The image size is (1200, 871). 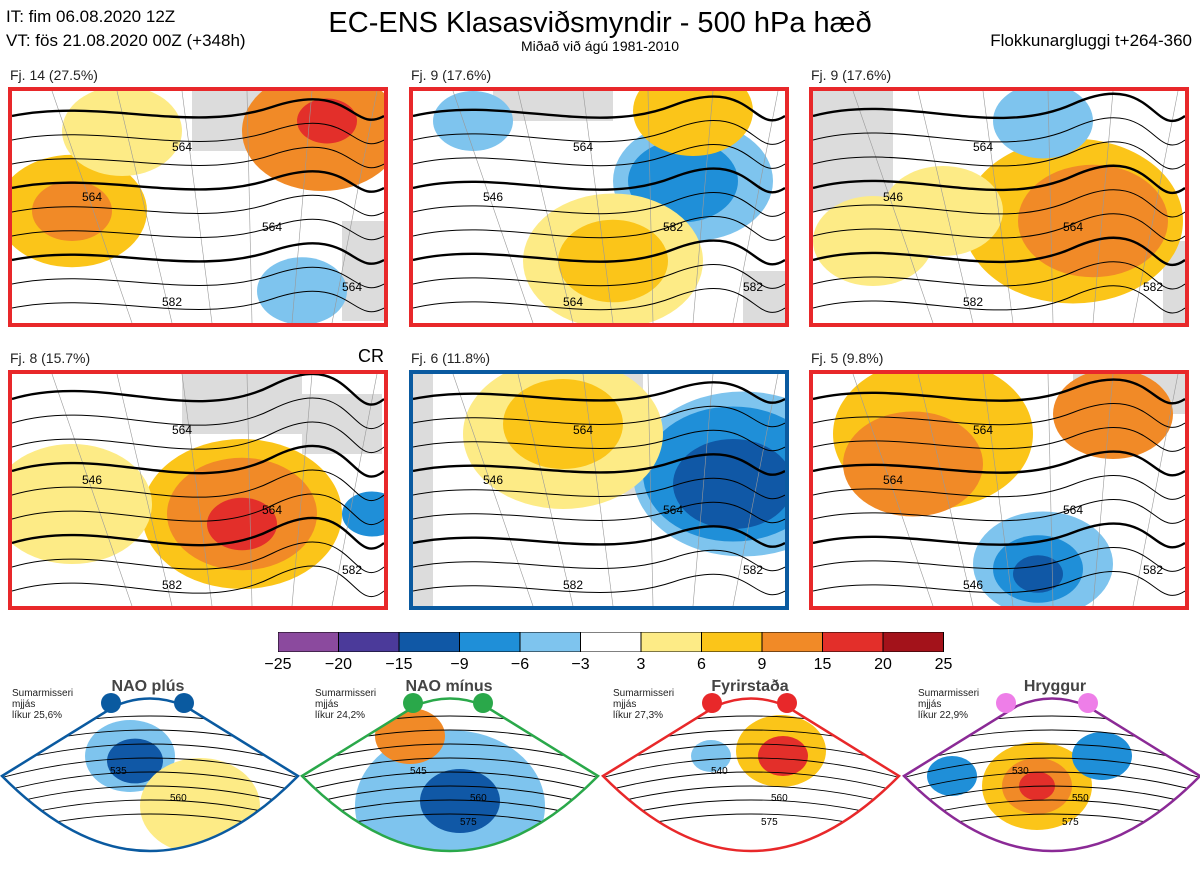 I want to click on regime-outline, so click(x=1051, y=775).